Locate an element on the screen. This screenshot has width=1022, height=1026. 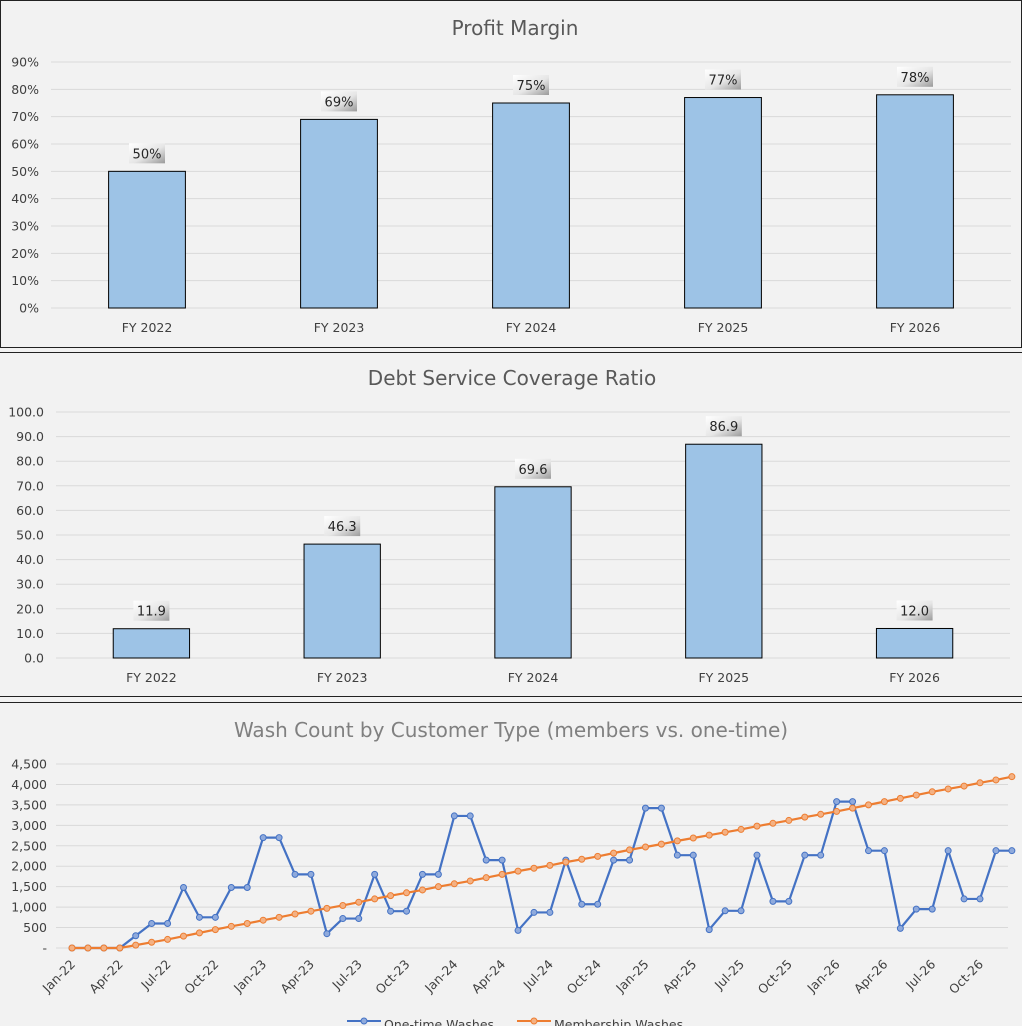
x-tick-label: Jul-22 is located at coordinates (155, 975).